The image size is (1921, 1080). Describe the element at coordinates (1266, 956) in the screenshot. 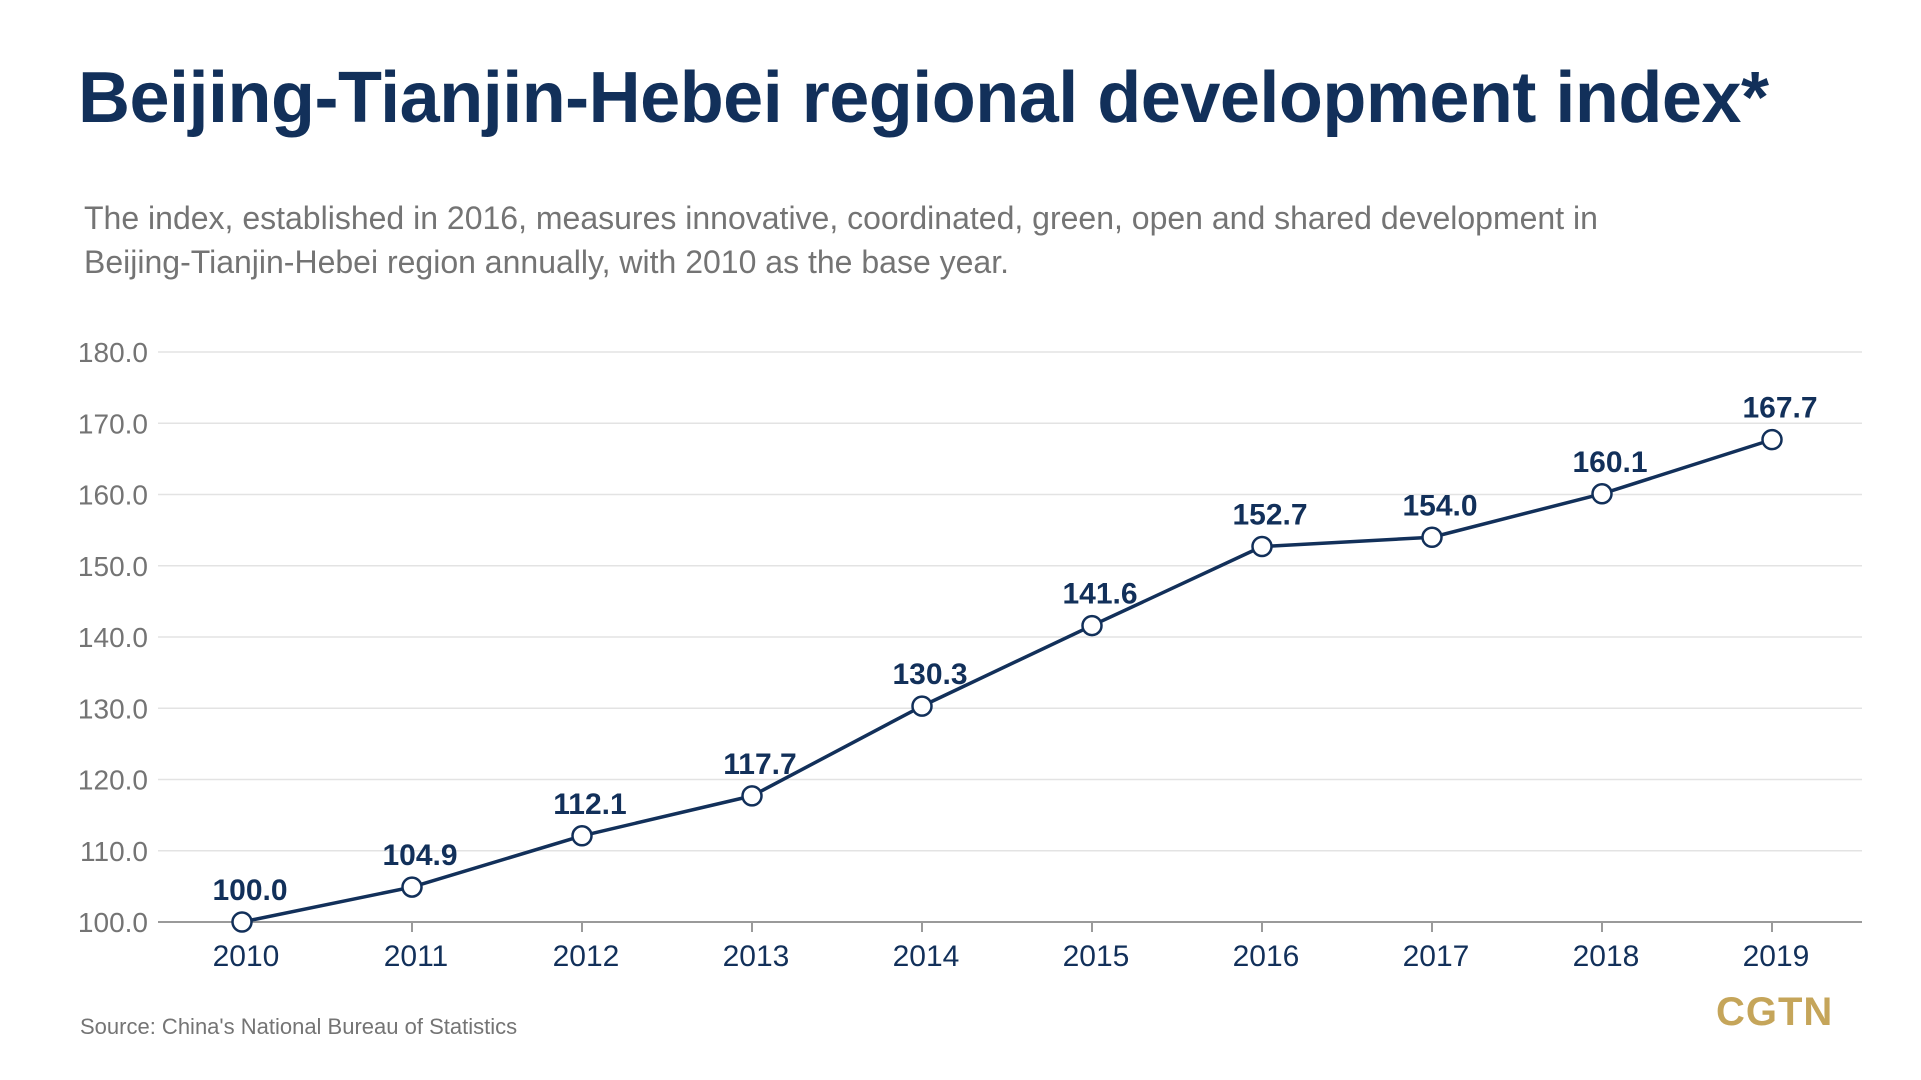

I see `x-tick-label: 2016` at that location.